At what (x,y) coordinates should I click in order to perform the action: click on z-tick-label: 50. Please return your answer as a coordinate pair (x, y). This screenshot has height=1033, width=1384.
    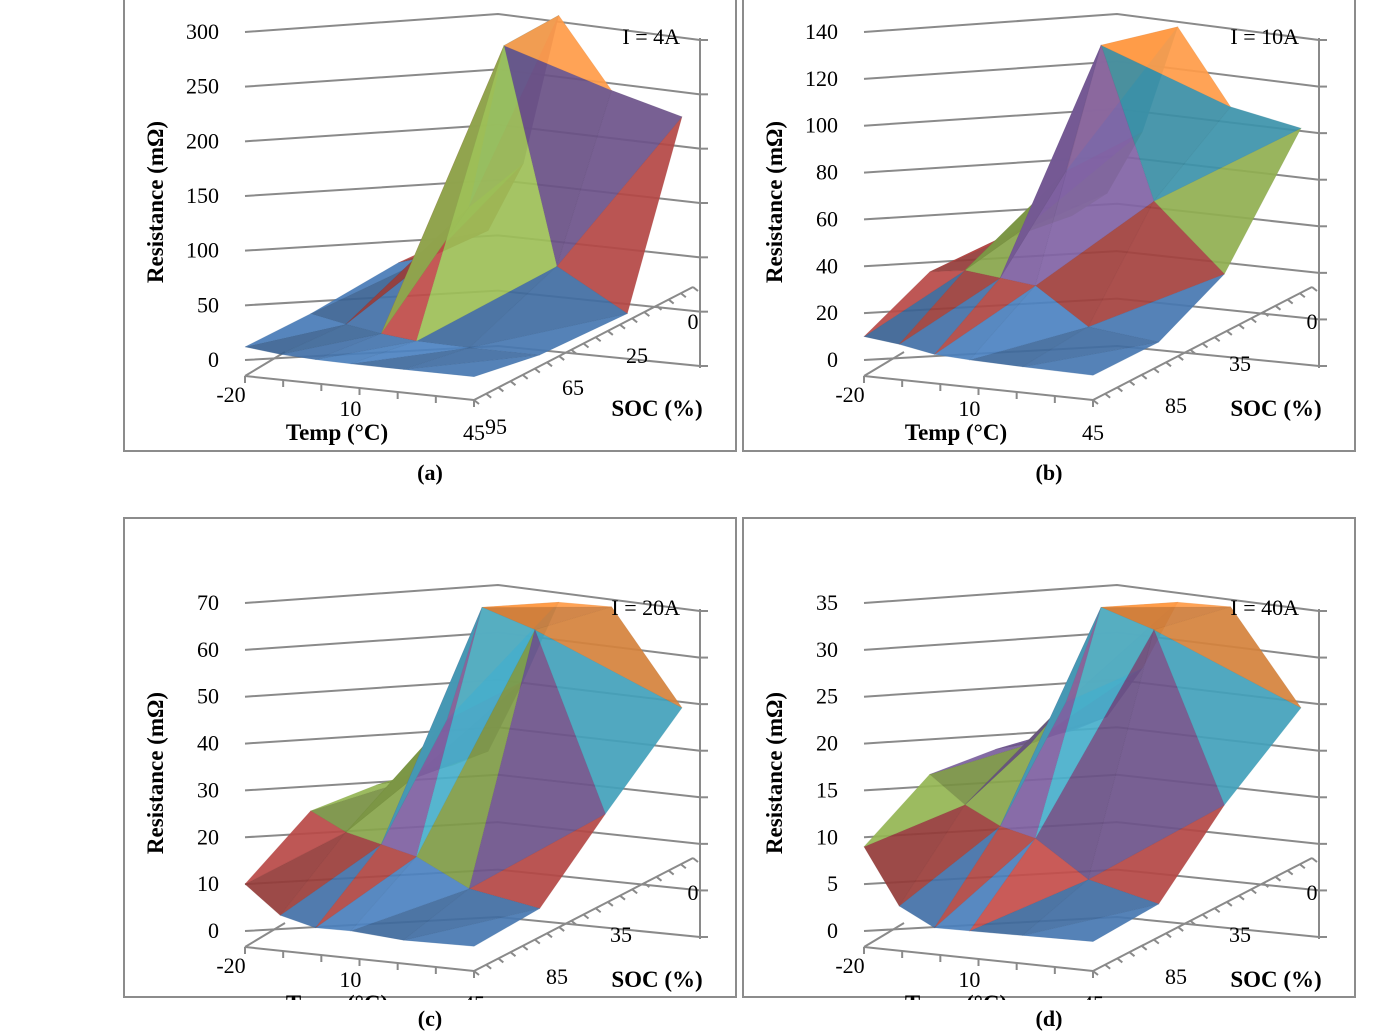
    Looking at the image, I should click on (208, 696).